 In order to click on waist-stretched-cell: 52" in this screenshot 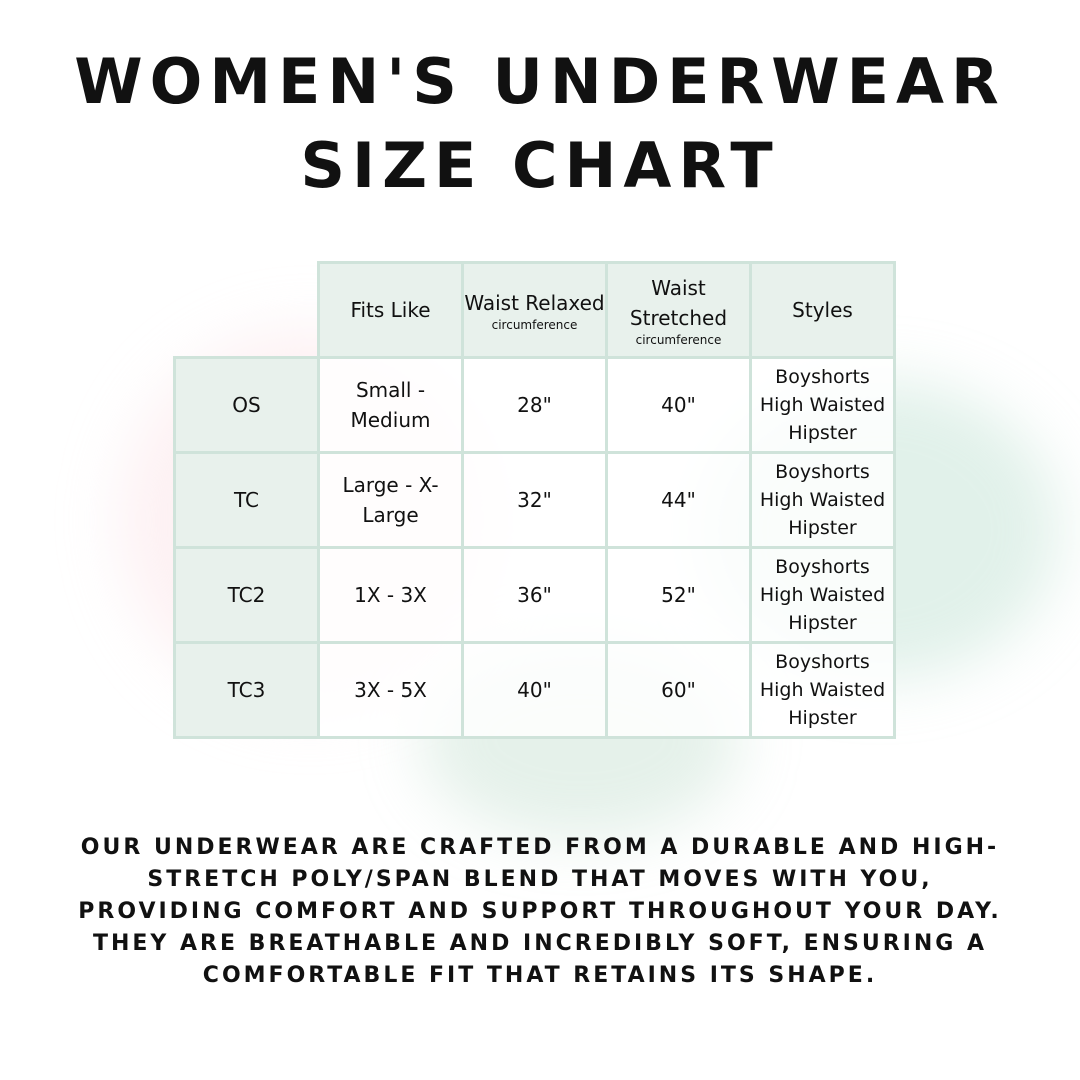, I will do `click(678, 595)`.